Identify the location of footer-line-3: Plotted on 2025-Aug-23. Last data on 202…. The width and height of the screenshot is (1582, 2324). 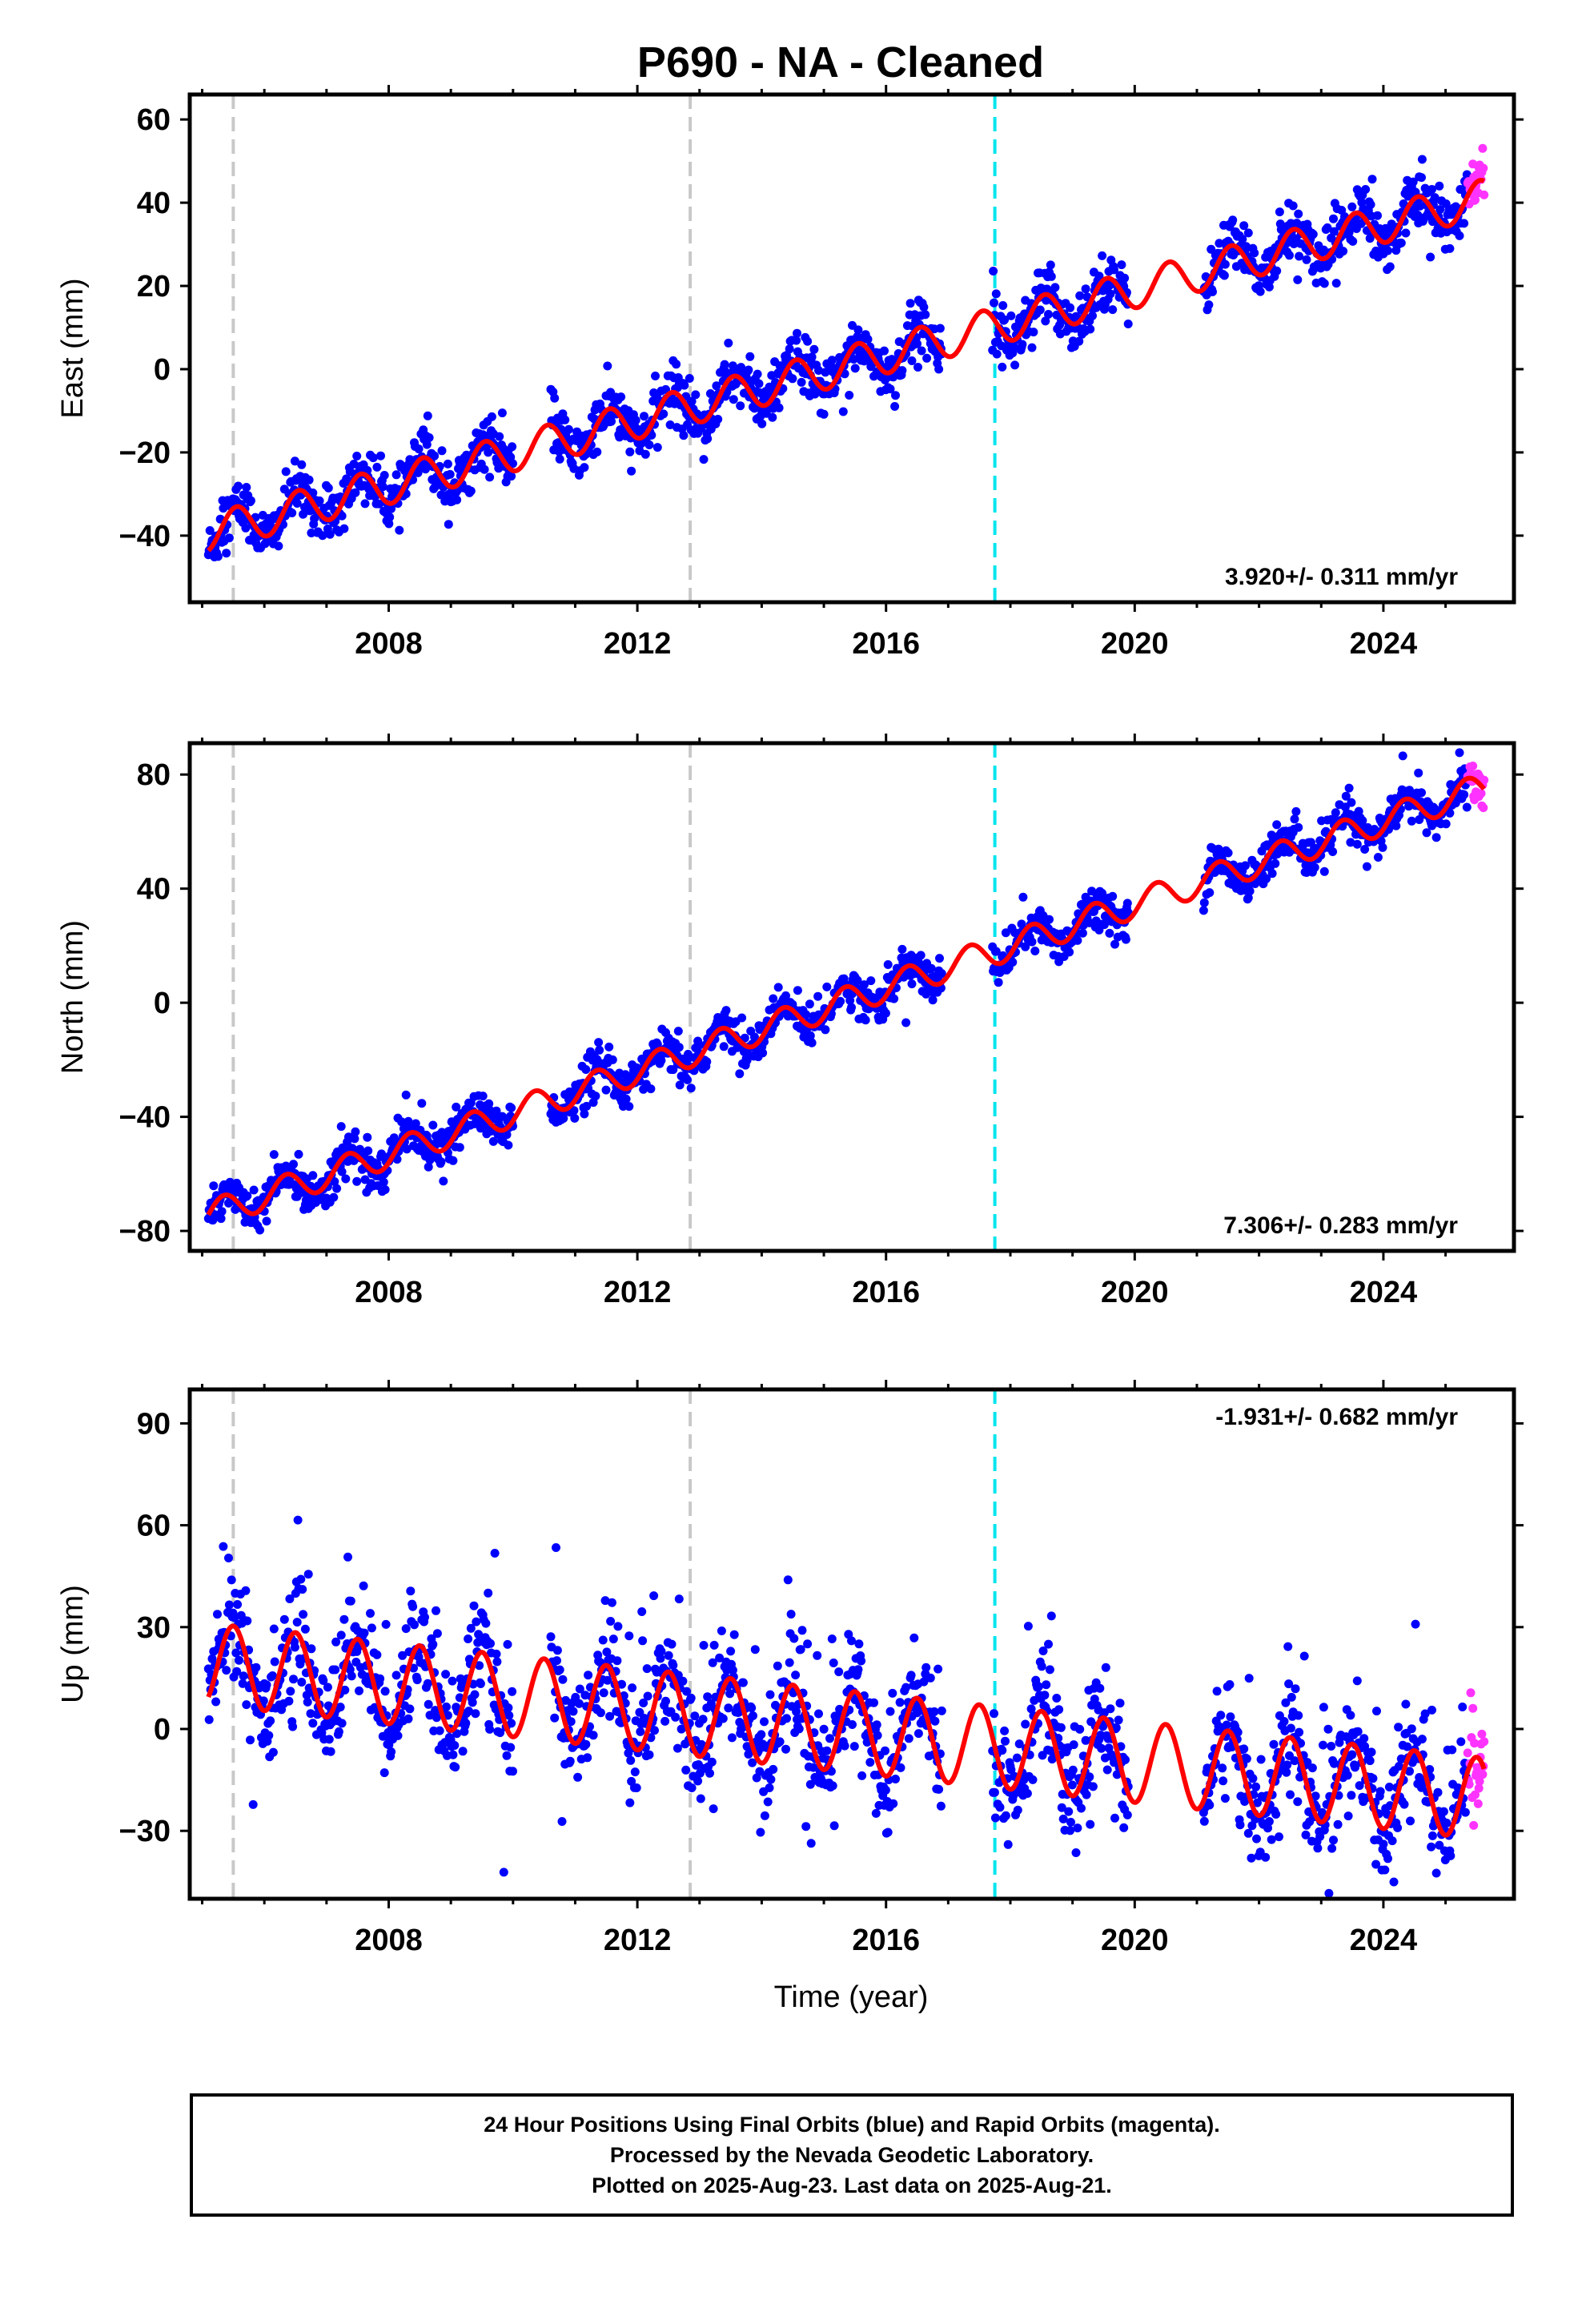
(852, 2185).